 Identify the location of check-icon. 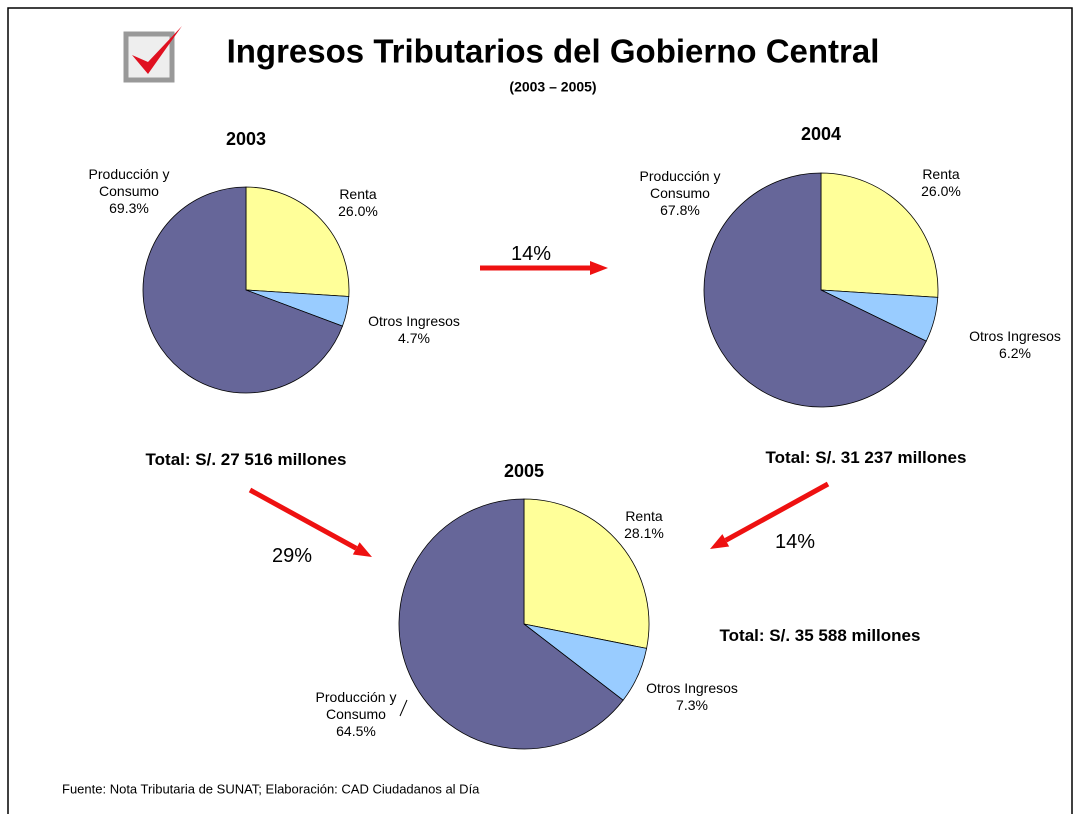
(152, 54).